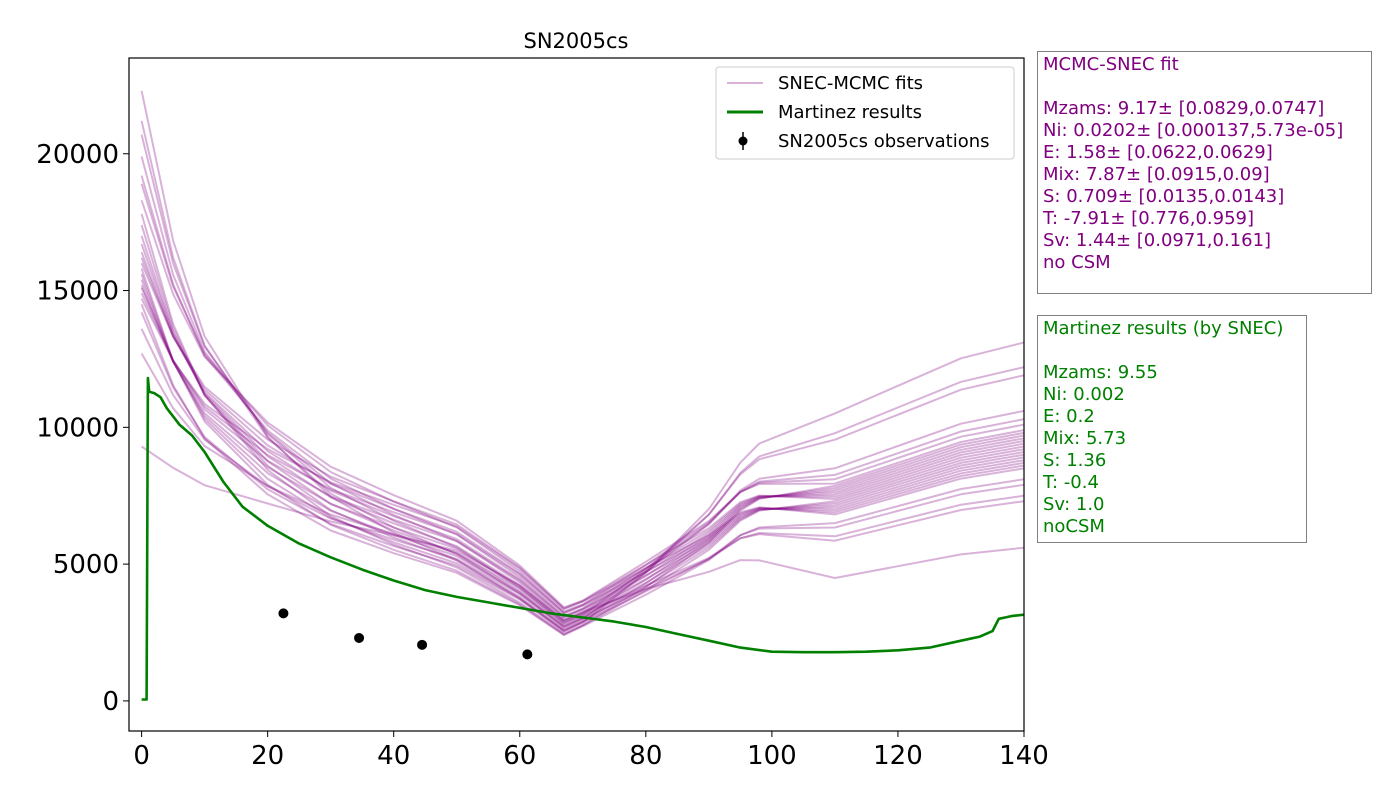 The width and height of the screenshot is (1400, 800). Describe the element at coordinates (267, 756) in the screenshot. I see `x-tick-label: 20` at that location.